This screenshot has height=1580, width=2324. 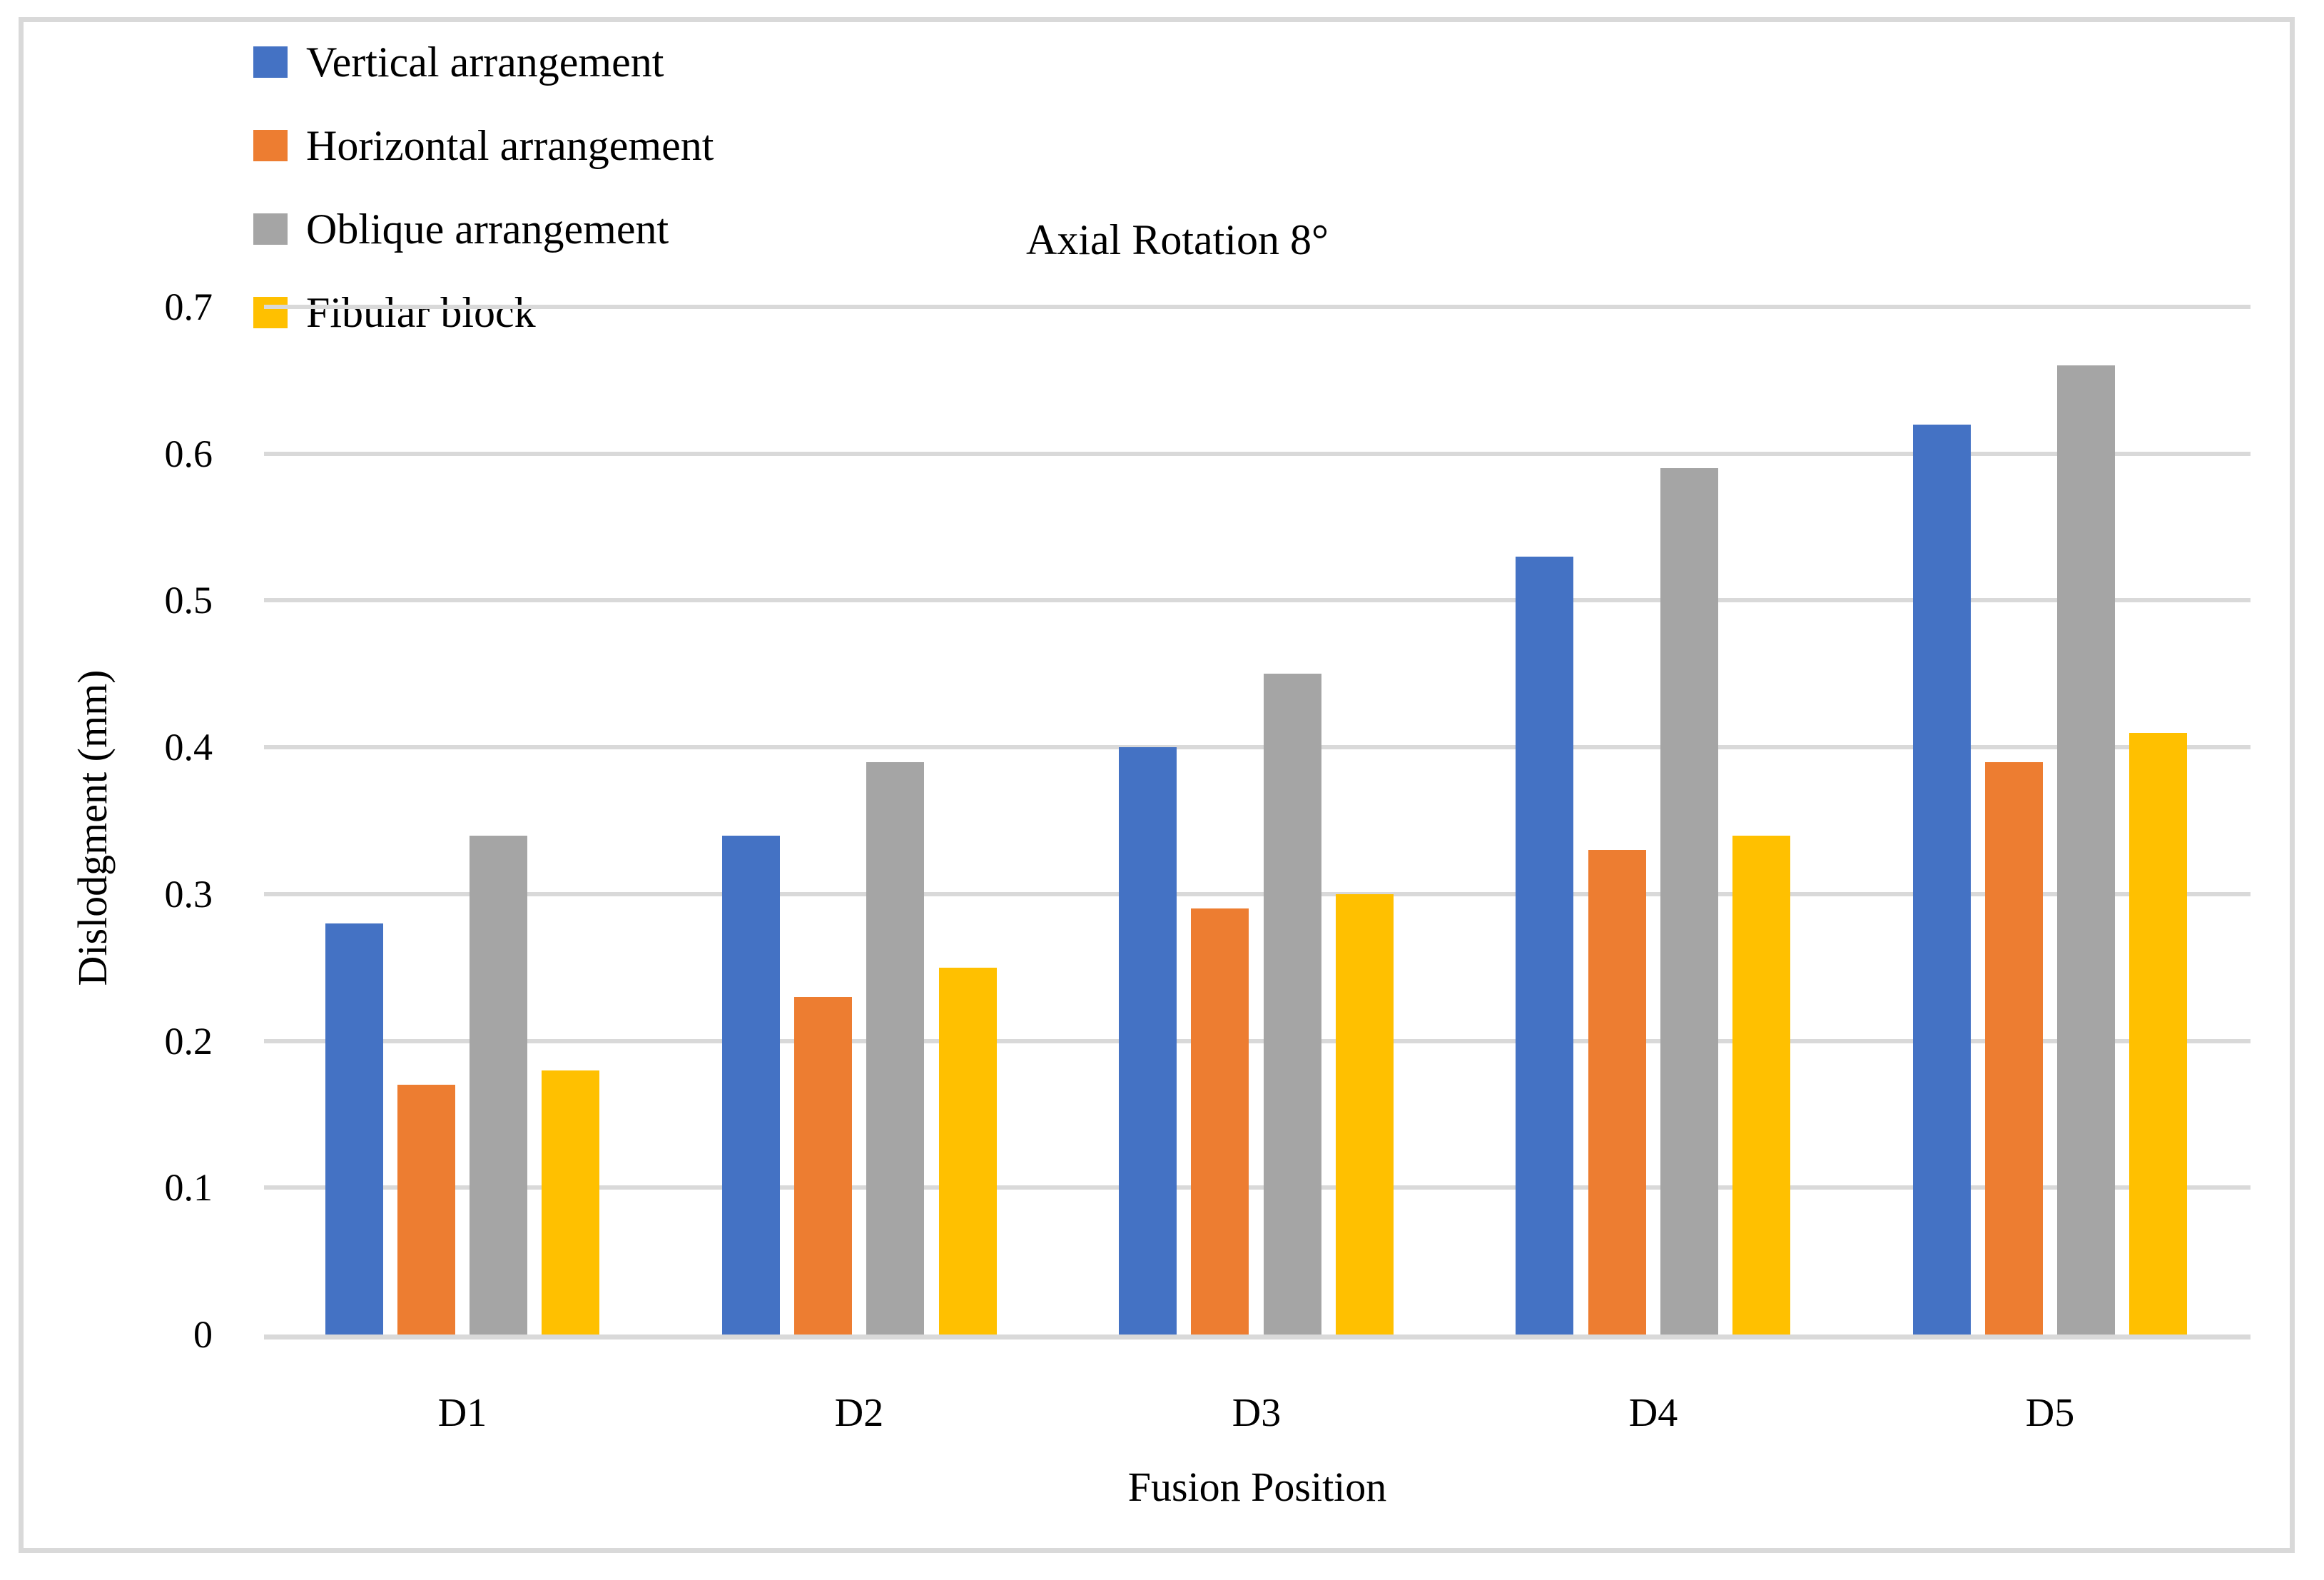 I want to click on y-tick-label: 0.1, so click(x=188, y=1187).